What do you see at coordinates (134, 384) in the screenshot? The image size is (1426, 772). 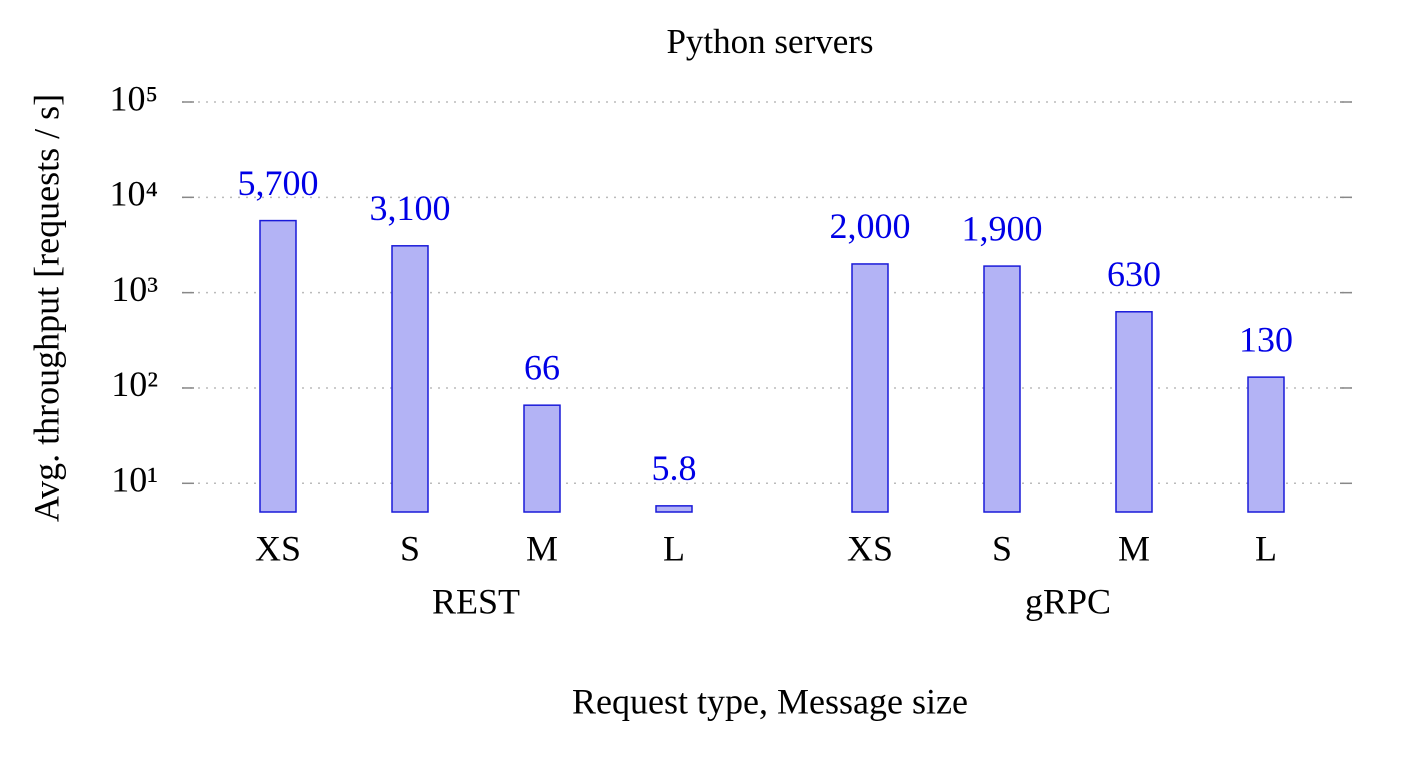 I see `y-tick-label: 10²` at bounding box center [134, 384].